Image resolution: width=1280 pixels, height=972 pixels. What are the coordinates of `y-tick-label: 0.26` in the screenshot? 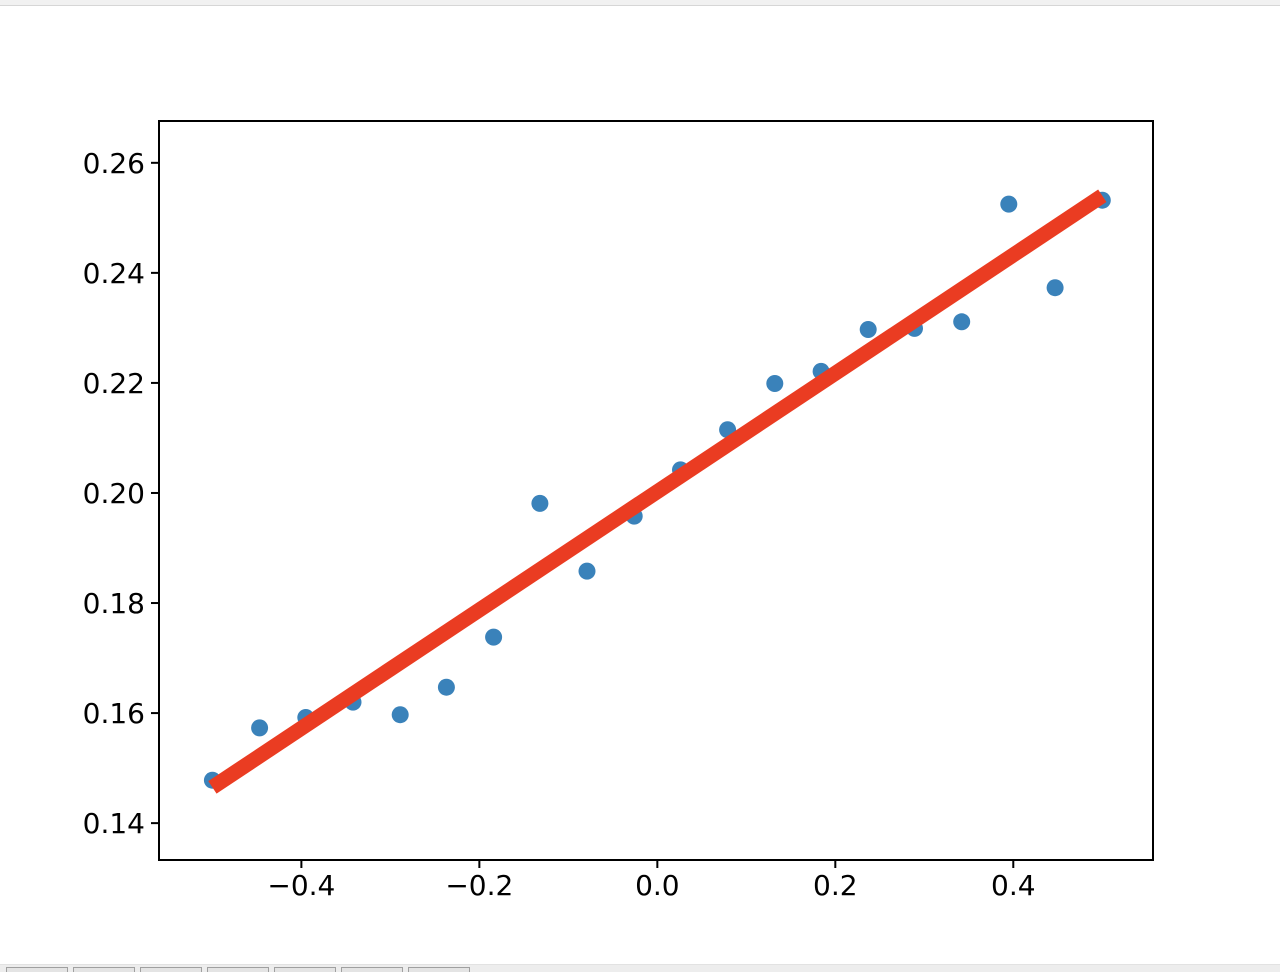 It's located at (114, 163).